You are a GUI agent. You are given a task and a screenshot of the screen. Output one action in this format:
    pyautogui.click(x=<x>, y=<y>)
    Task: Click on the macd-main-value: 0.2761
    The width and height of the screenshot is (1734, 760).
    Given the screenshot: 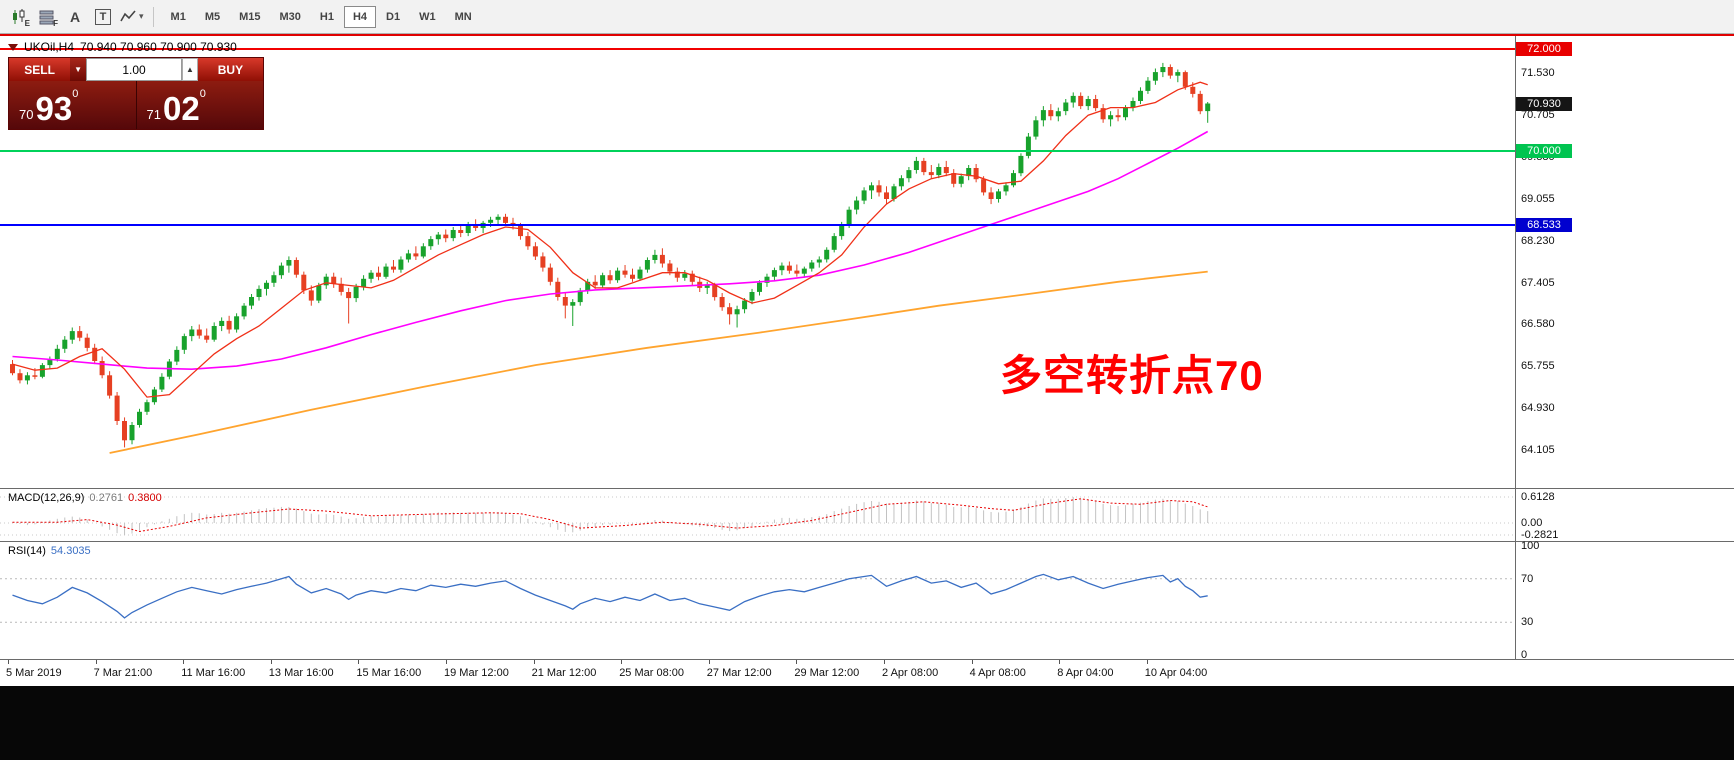 What is the action you would take?
    pyautogui.click(x=106, y=498)
    